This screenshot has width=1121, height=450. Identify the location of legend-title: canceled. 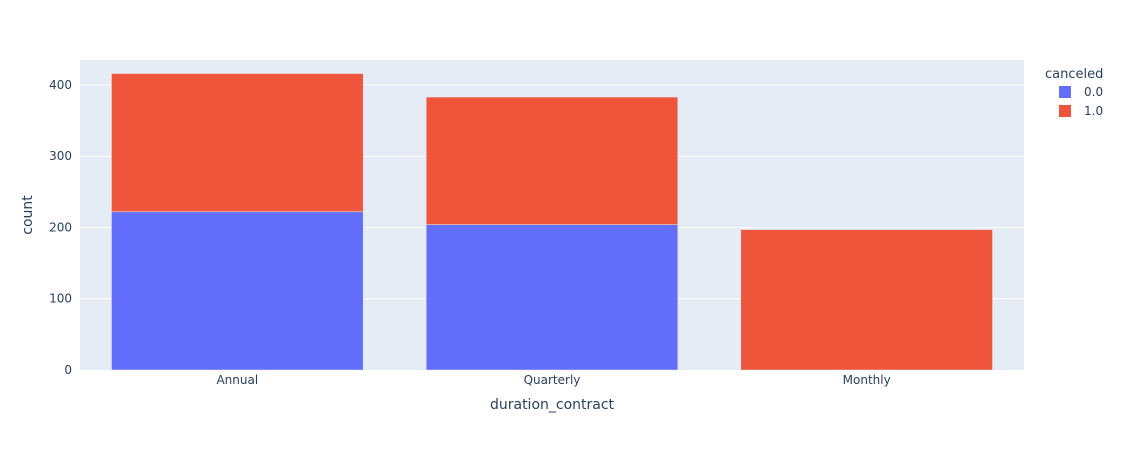
(1074, 74).